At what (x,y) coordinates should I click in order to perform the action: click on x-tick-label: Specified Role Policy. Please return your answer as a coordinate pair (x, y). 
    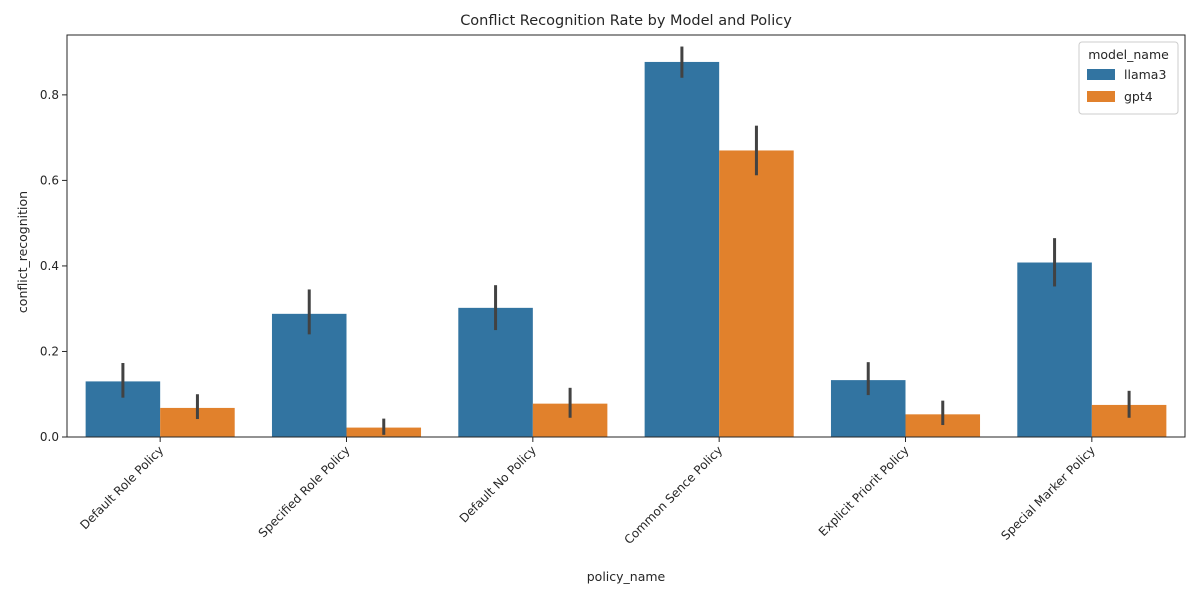
    Looking at the image, I should click on (304, 491).